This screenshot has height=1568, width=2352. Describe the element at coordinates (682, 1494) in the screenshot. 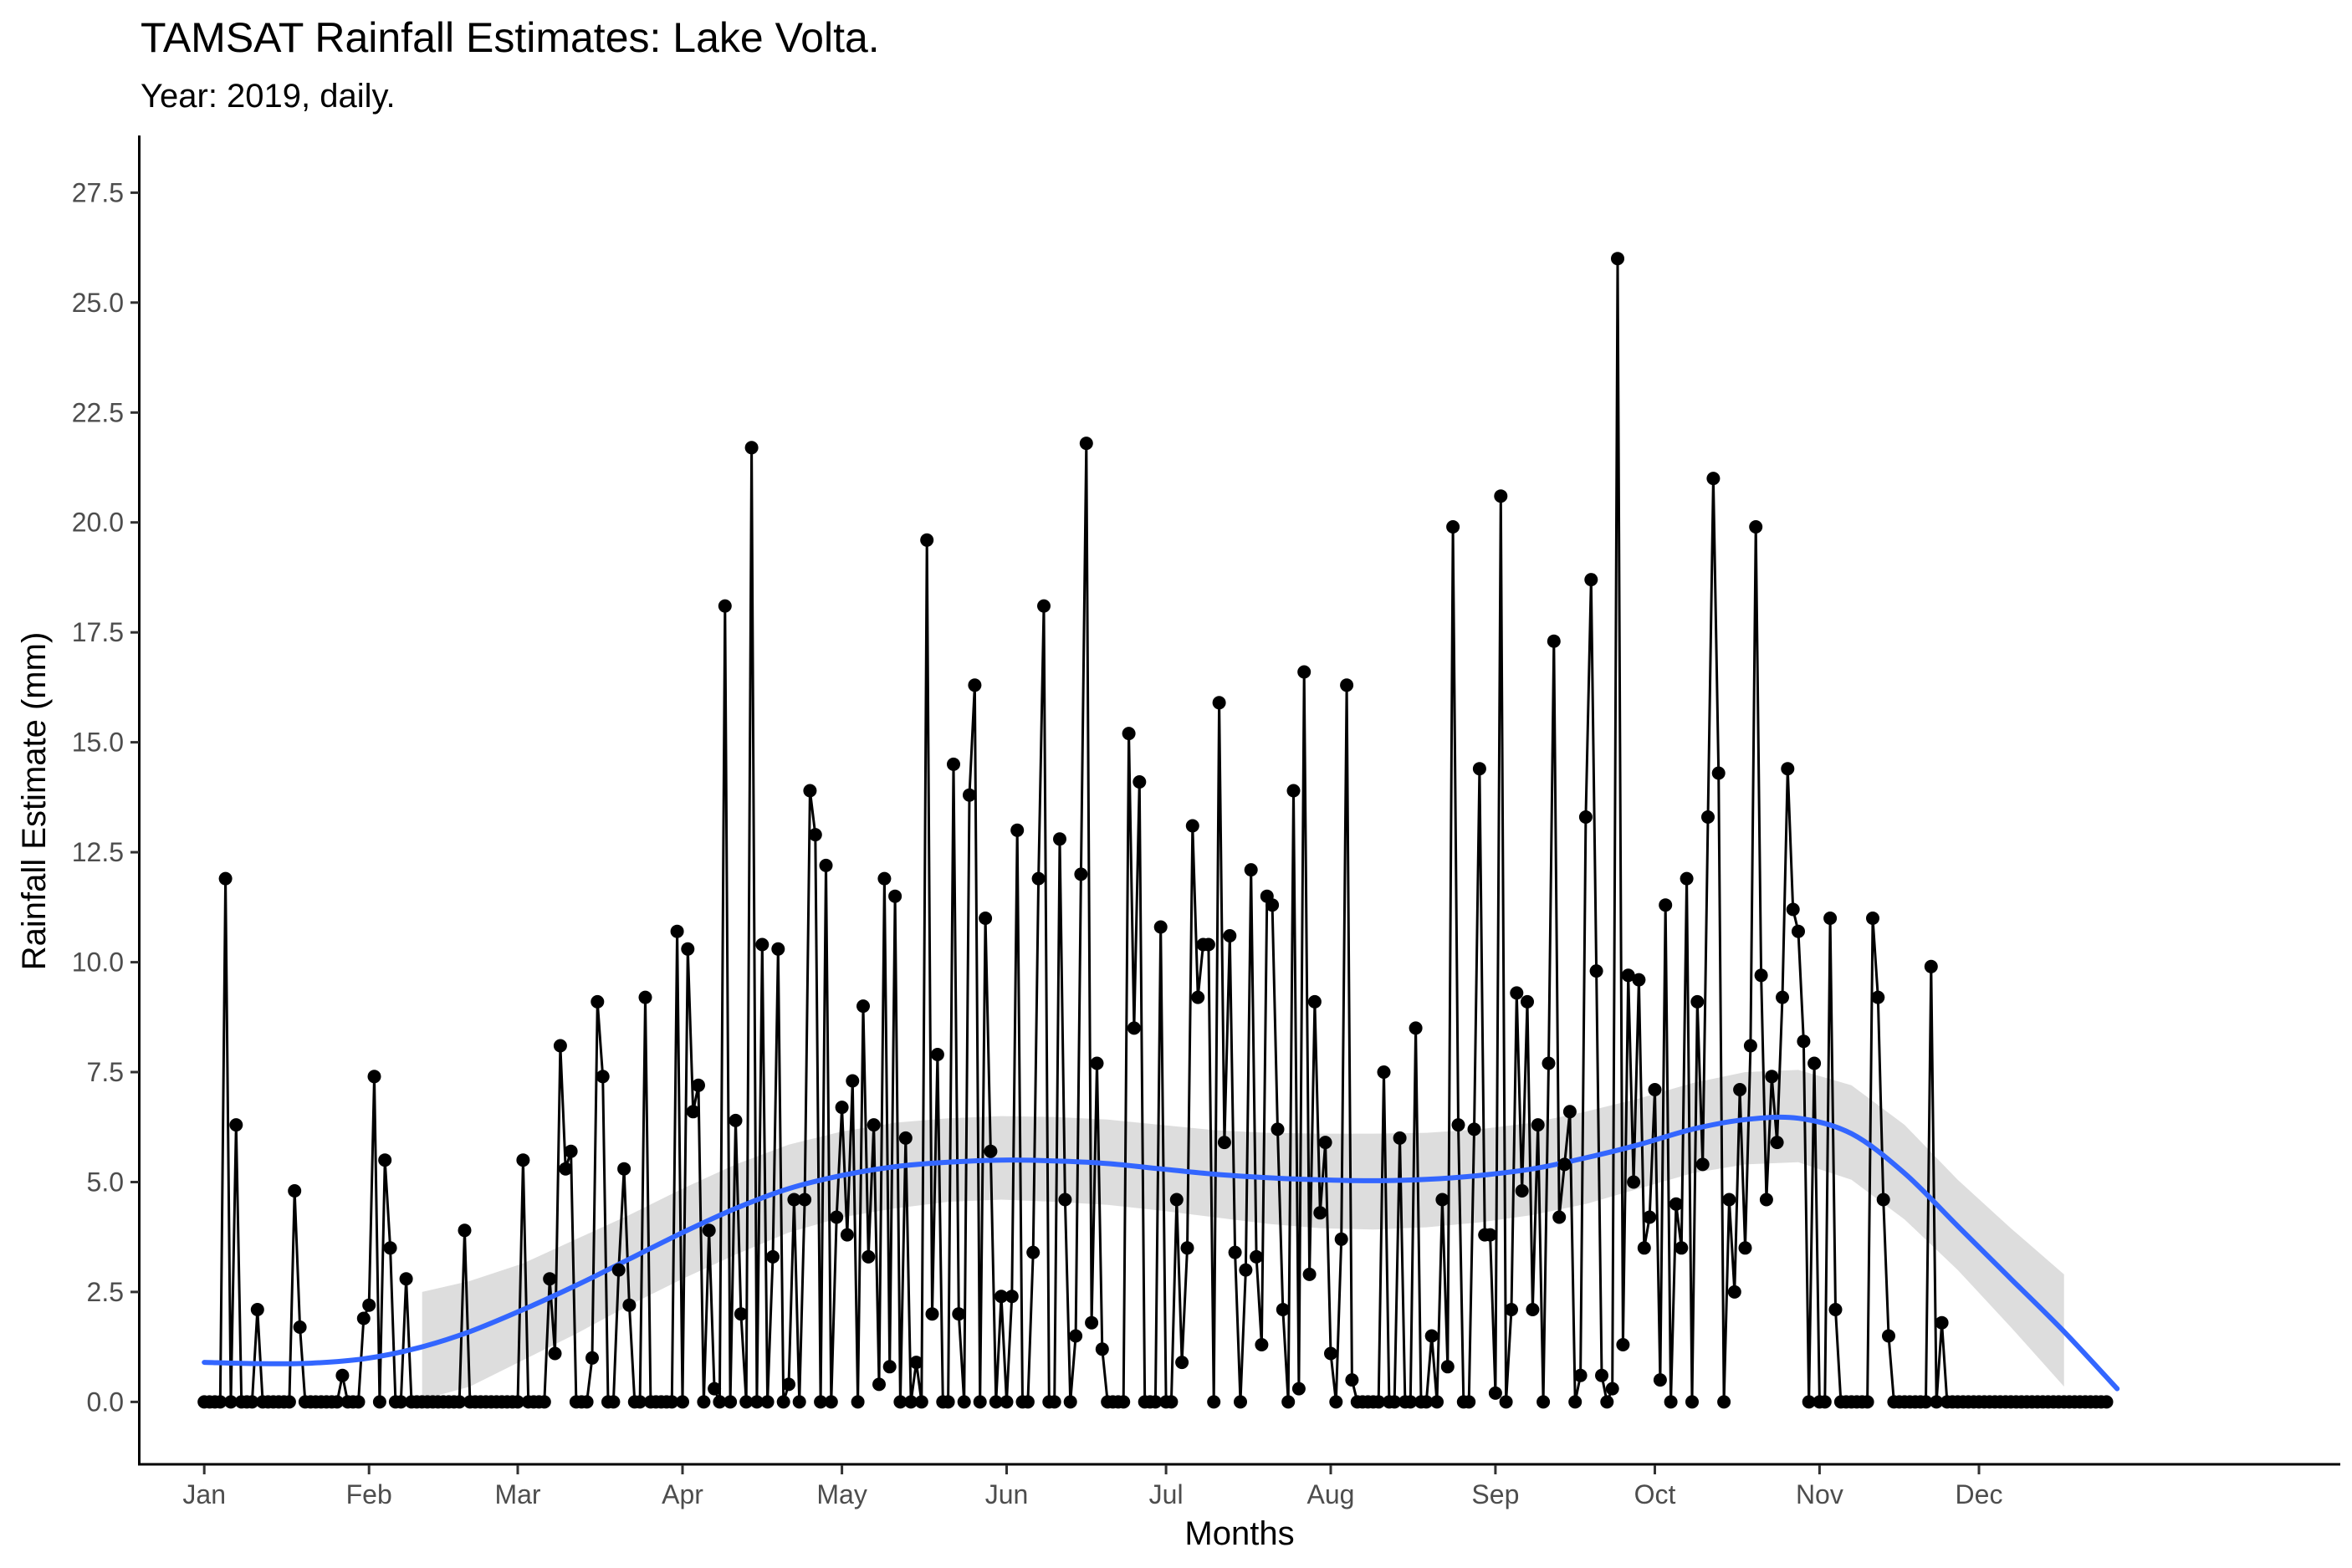

I see `x-tick-label: Apr` at that location.